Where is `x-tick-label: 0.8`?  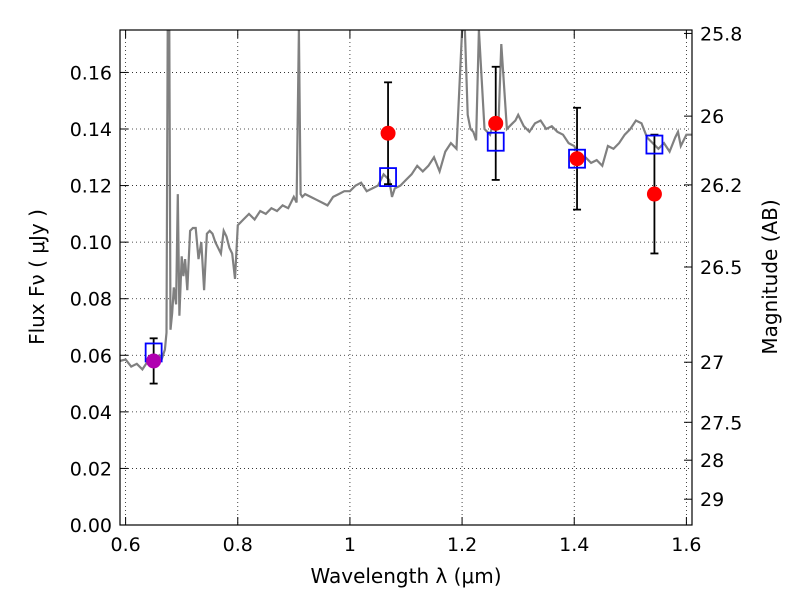
x-tick-label: 0.8 is located at coordinates (238, 545).